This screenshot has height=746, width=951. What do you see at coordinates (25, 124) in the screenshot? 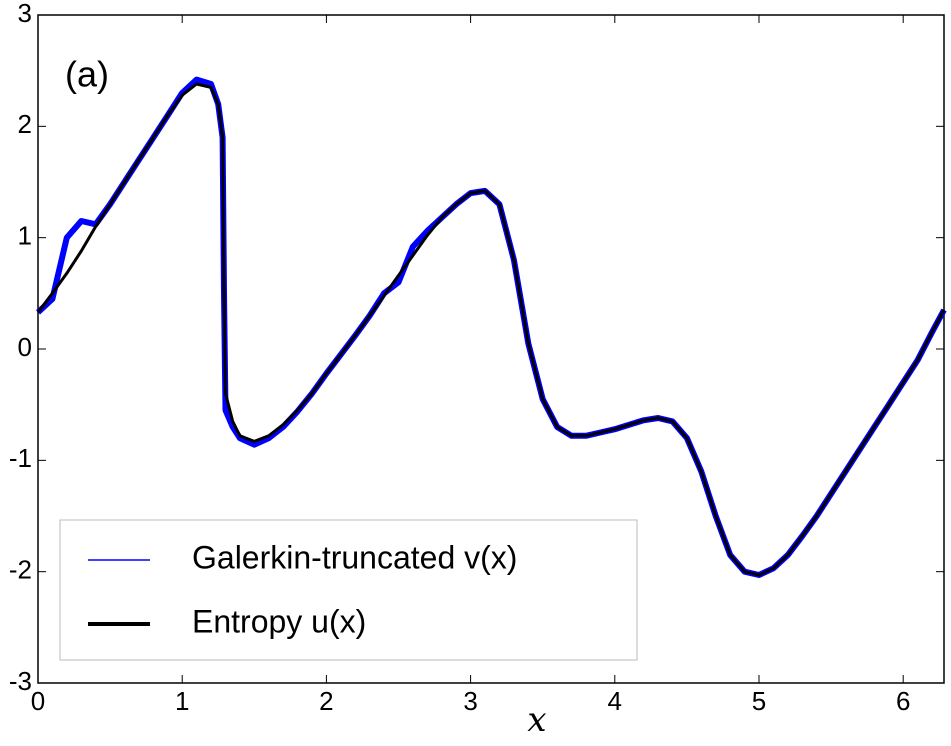
I see `y-tick-label: 2` at bounding box center [25, 124].